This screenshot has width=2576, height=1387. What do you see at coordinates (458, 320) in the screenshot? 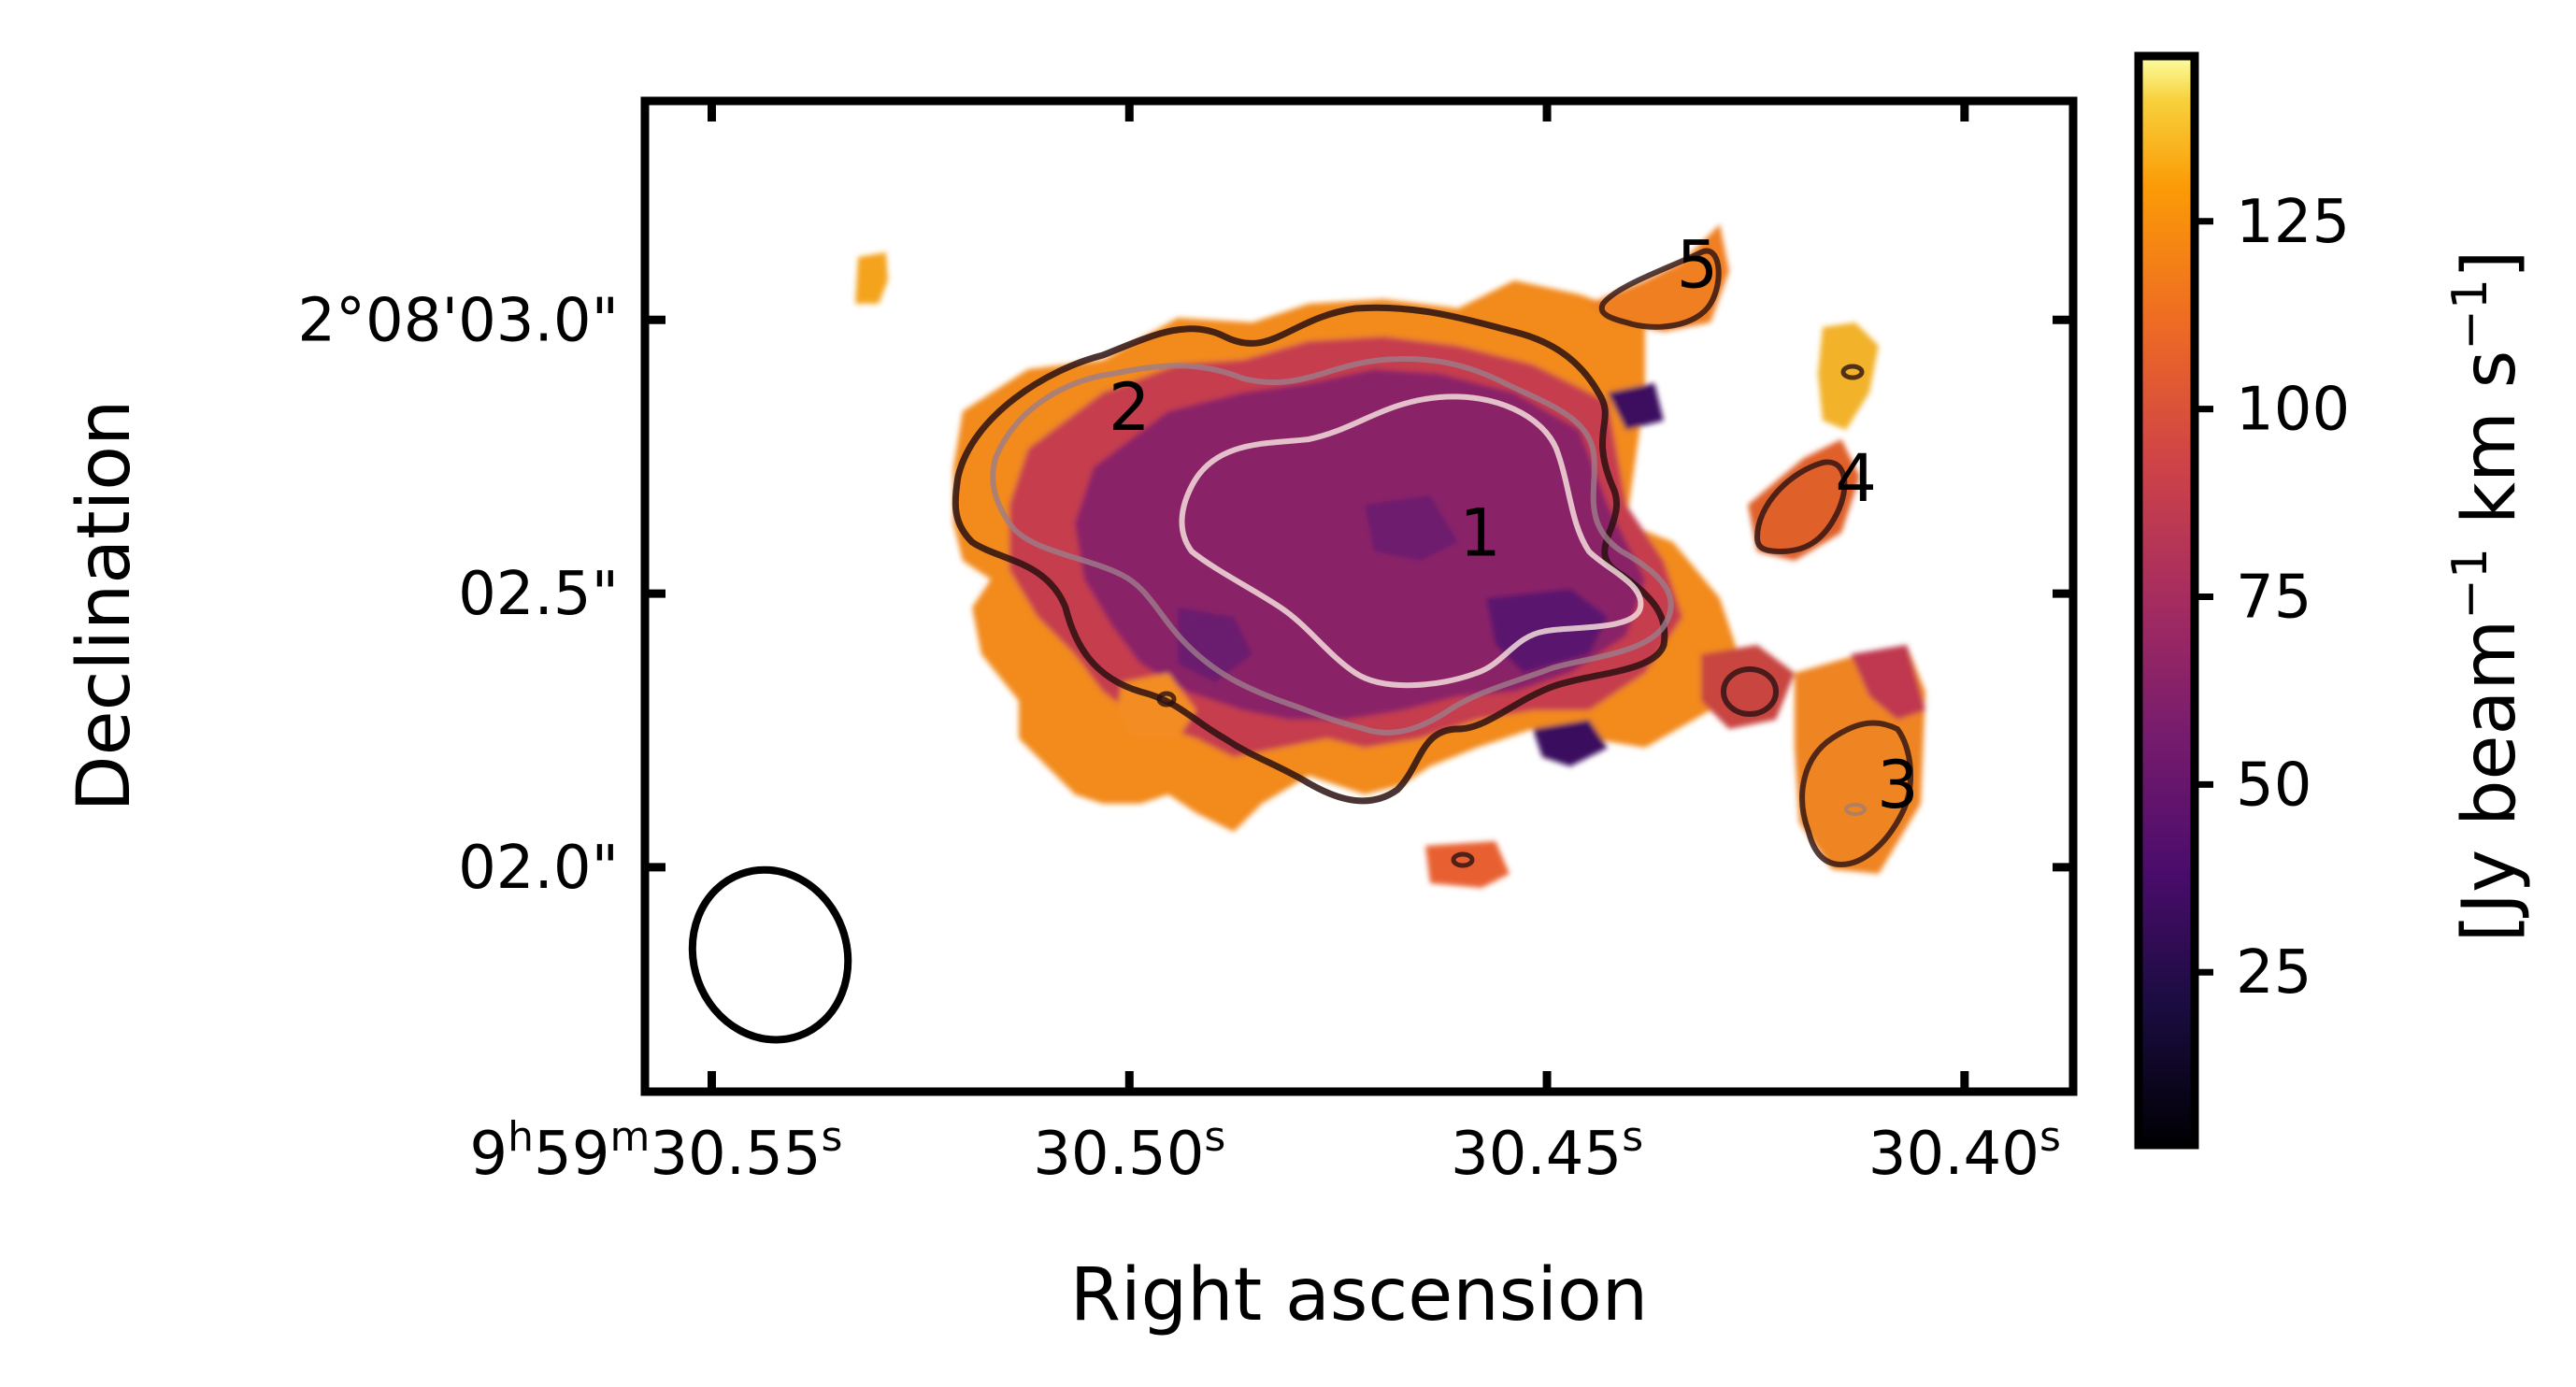
I see `y-tick-label: 2°08'03.0"` at bounding box center [458, 320].